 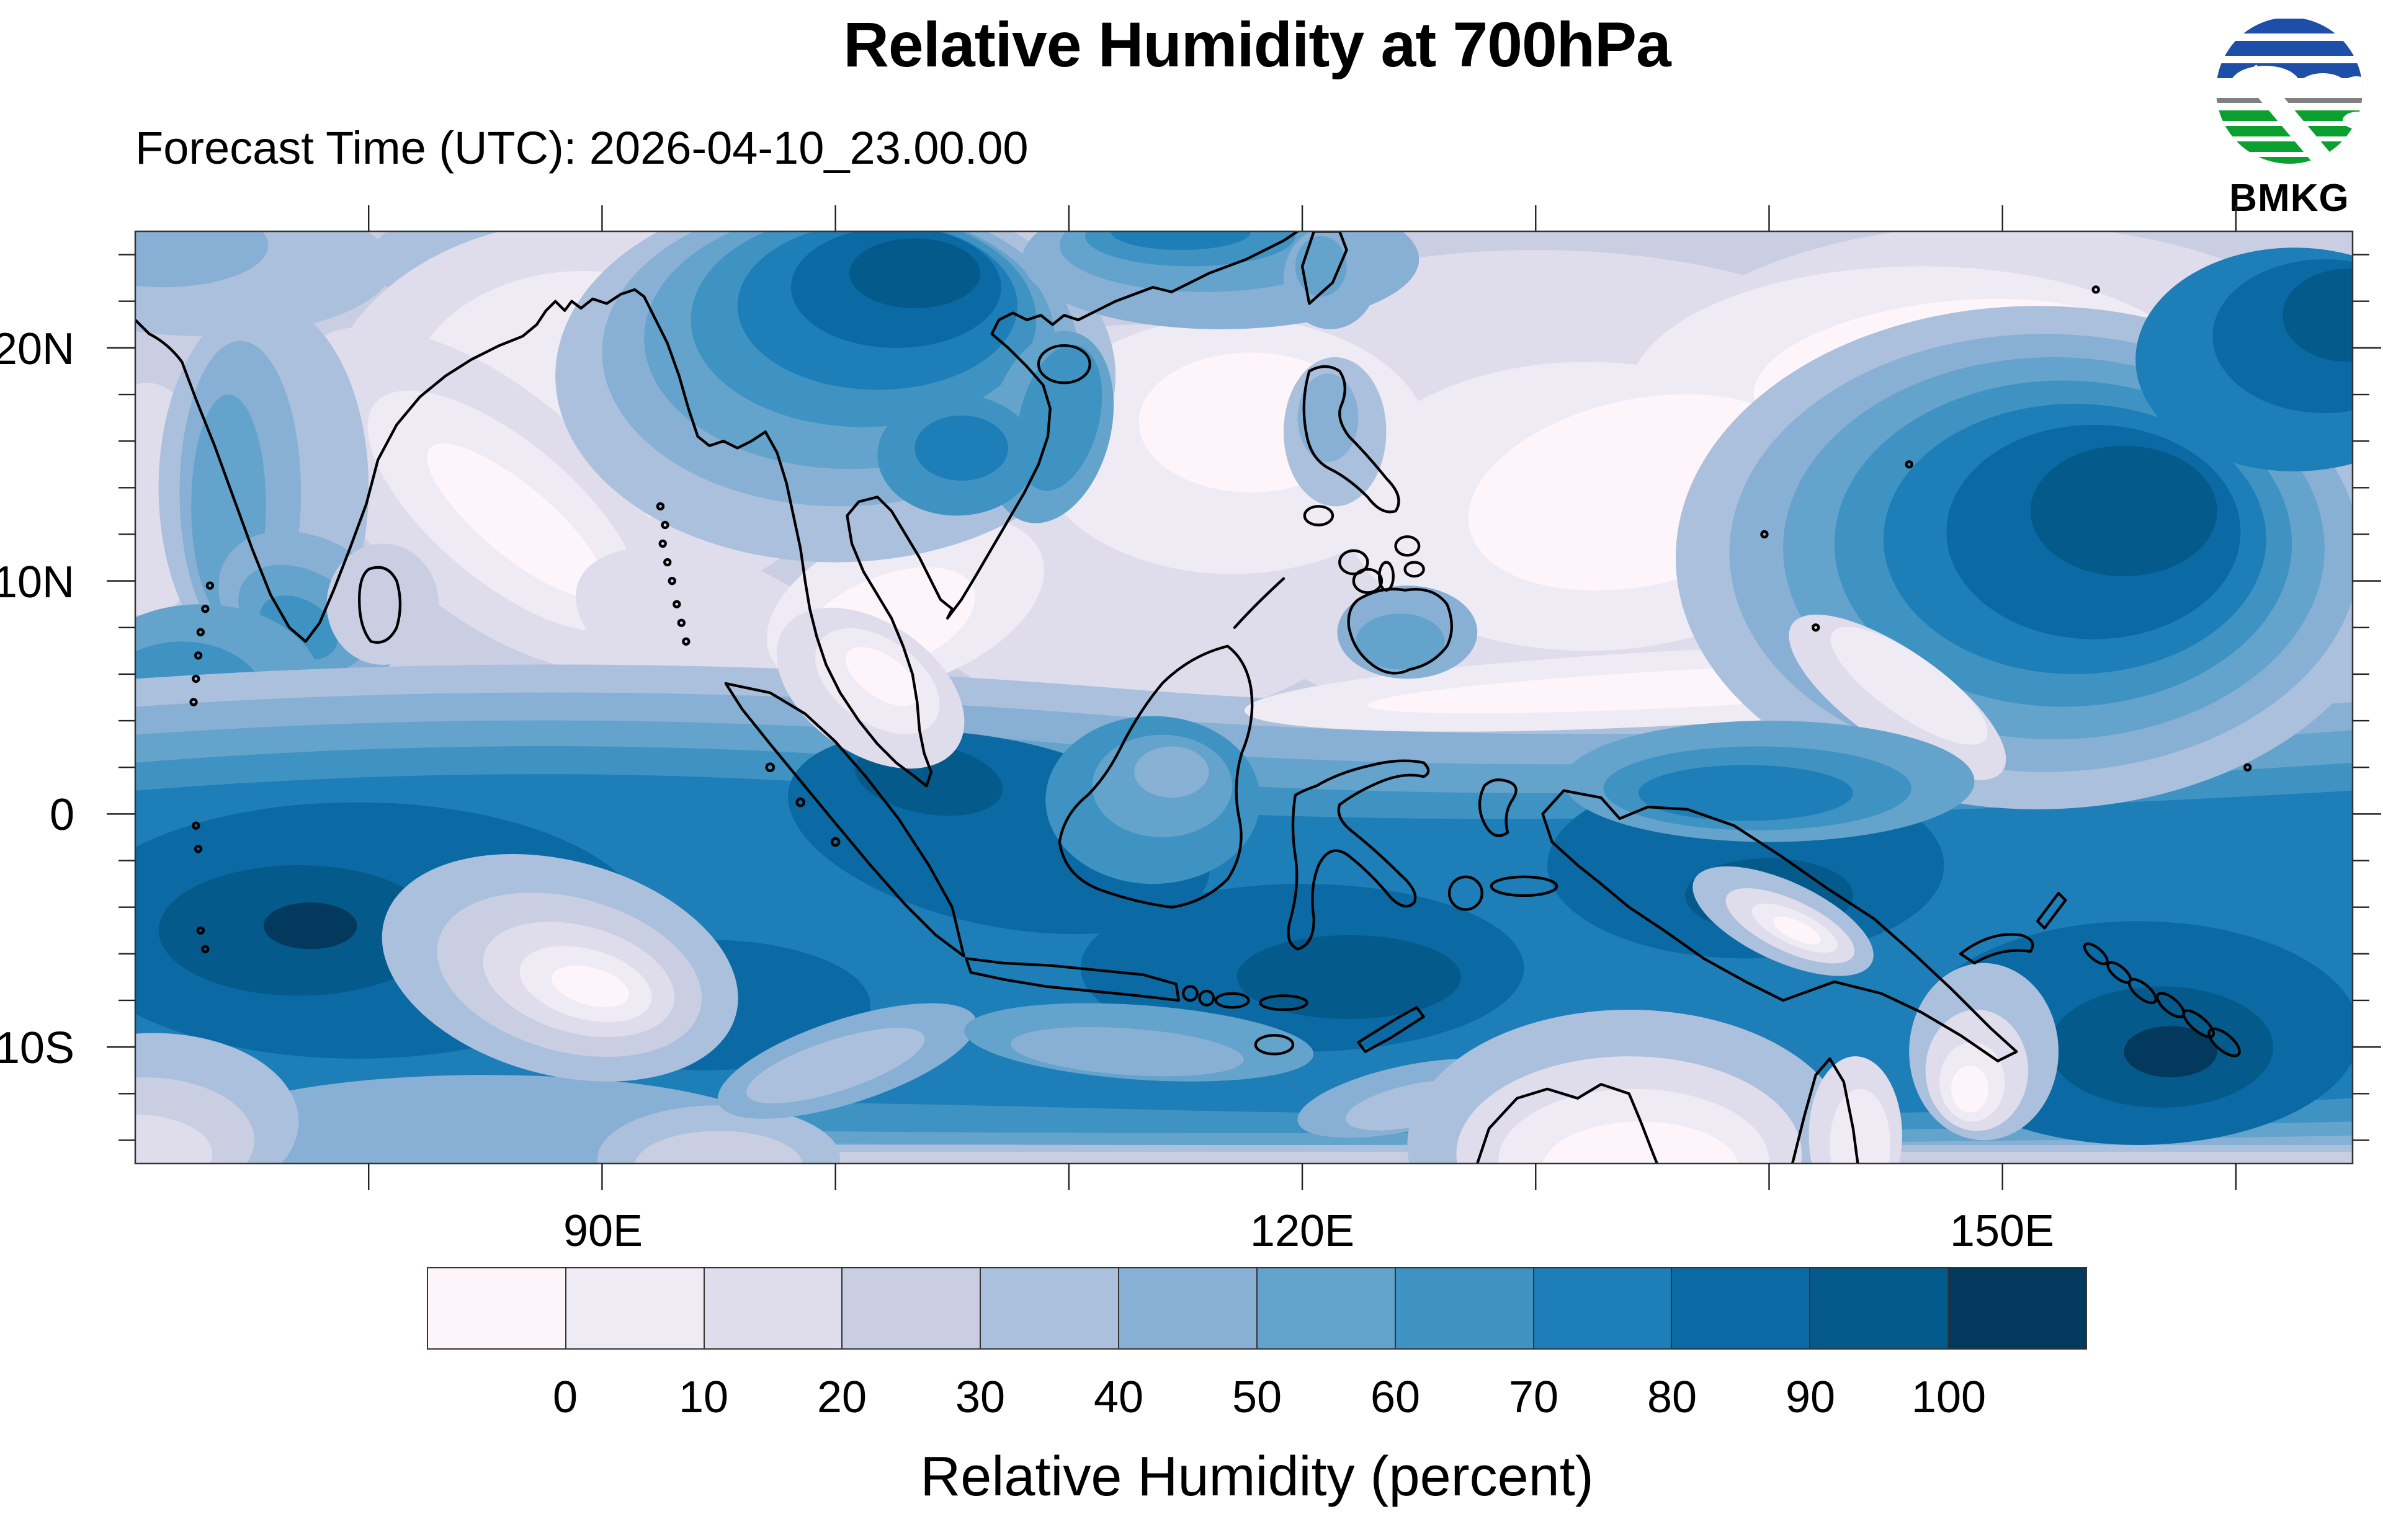 I want to click on bmkg-logo: BMKG, so click(x=2289, y=114).